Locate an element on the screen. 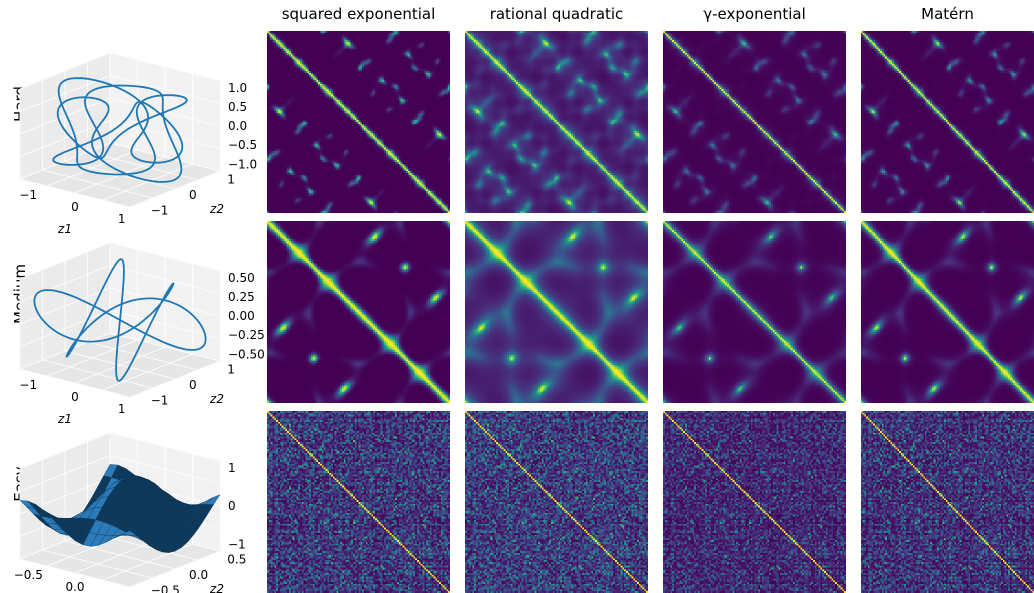 The width and height of the screenshot is (1034, 593). heatmap-easy-gammaexp is located at coordinates (754, 502).